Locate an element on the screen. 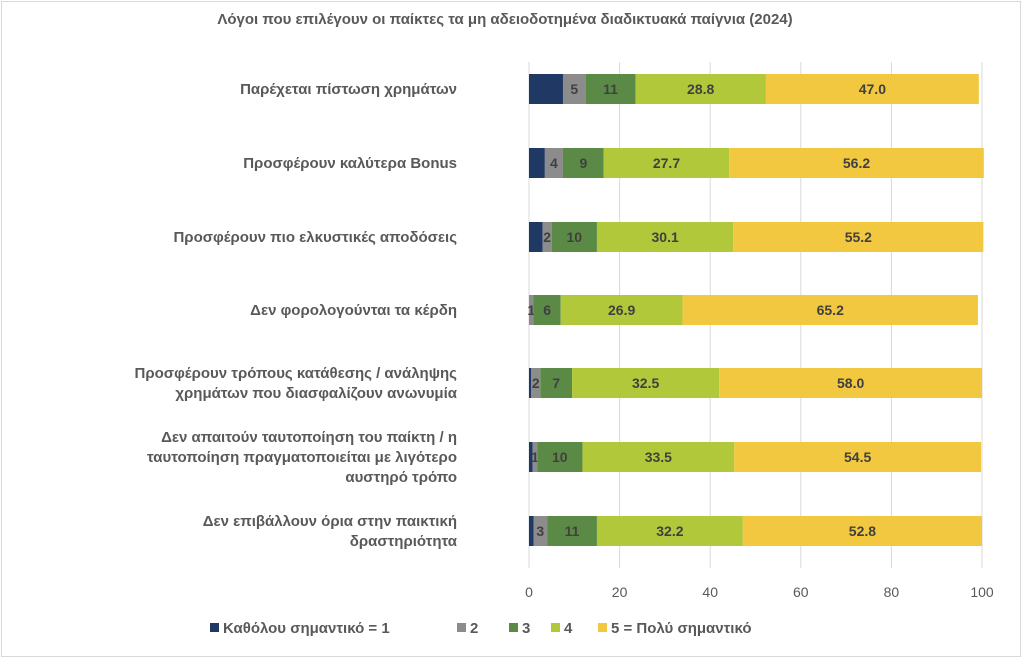 Image resolution: width=1024 pixels, height=660 pixels. data-label: 3 is located at coordinates (540, 531).